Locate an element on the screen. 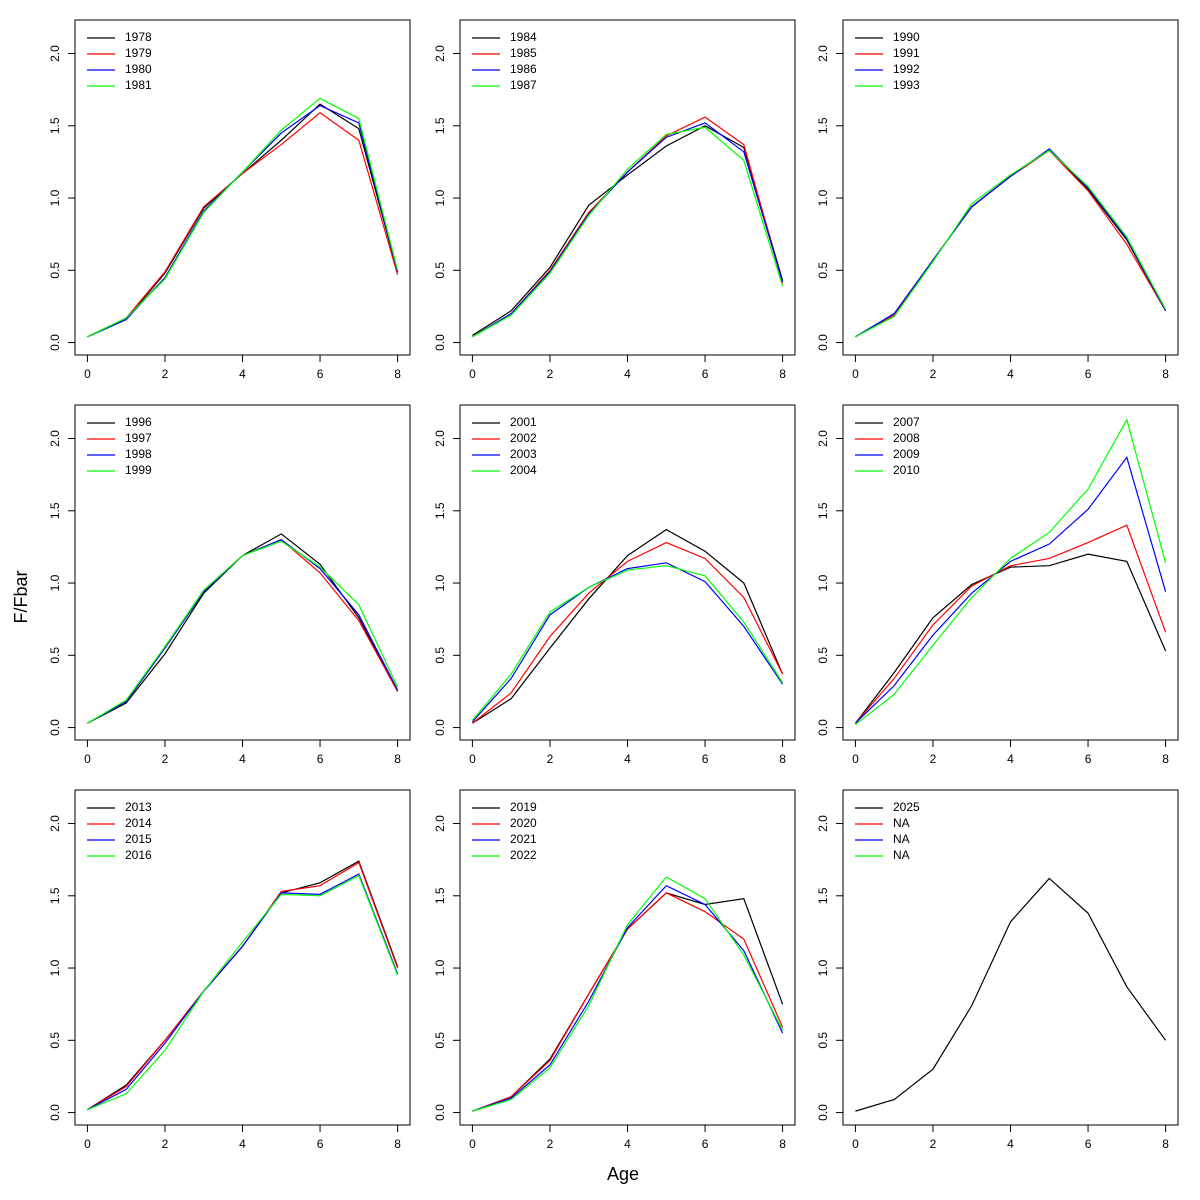  legend-label: 1987 is located at coordinates (523, 85).